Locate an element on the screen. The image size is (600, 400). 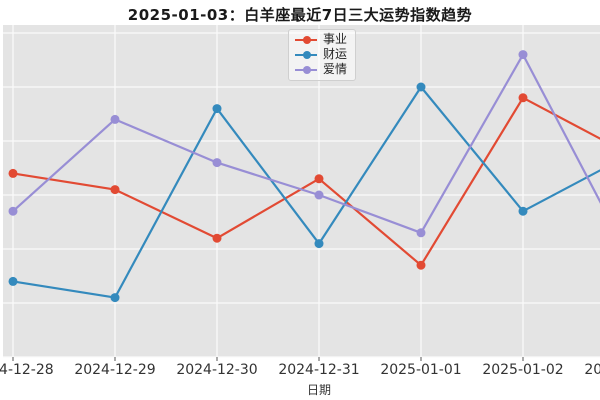
x-tick-label: 2024-12-31 is located at coordinates (319, 370).